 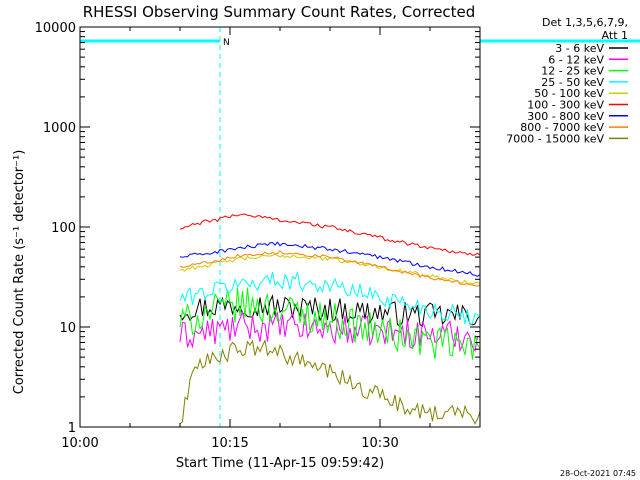 I want to click on x-tick-label-2: 10:30, so click(x=379, y=443).